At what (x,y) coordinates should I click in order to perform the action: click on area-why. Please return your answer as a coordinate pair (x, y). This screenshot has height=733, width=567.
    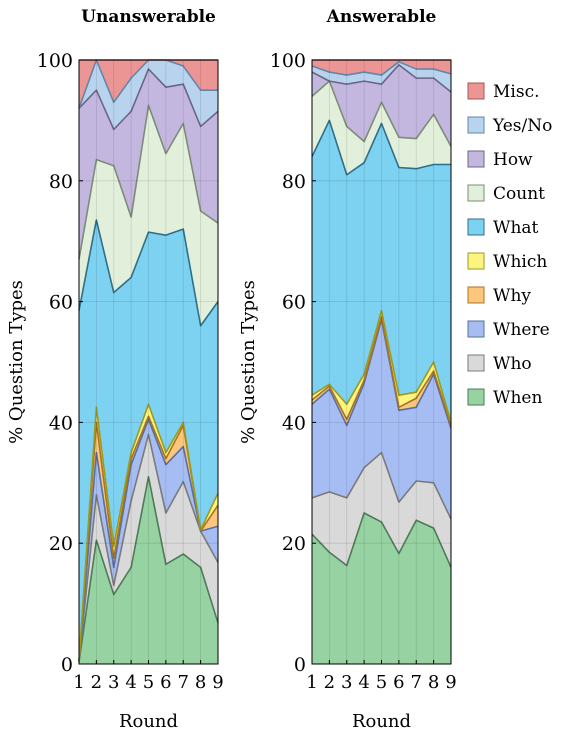
    Looking at the image, I should click on (381, 372).